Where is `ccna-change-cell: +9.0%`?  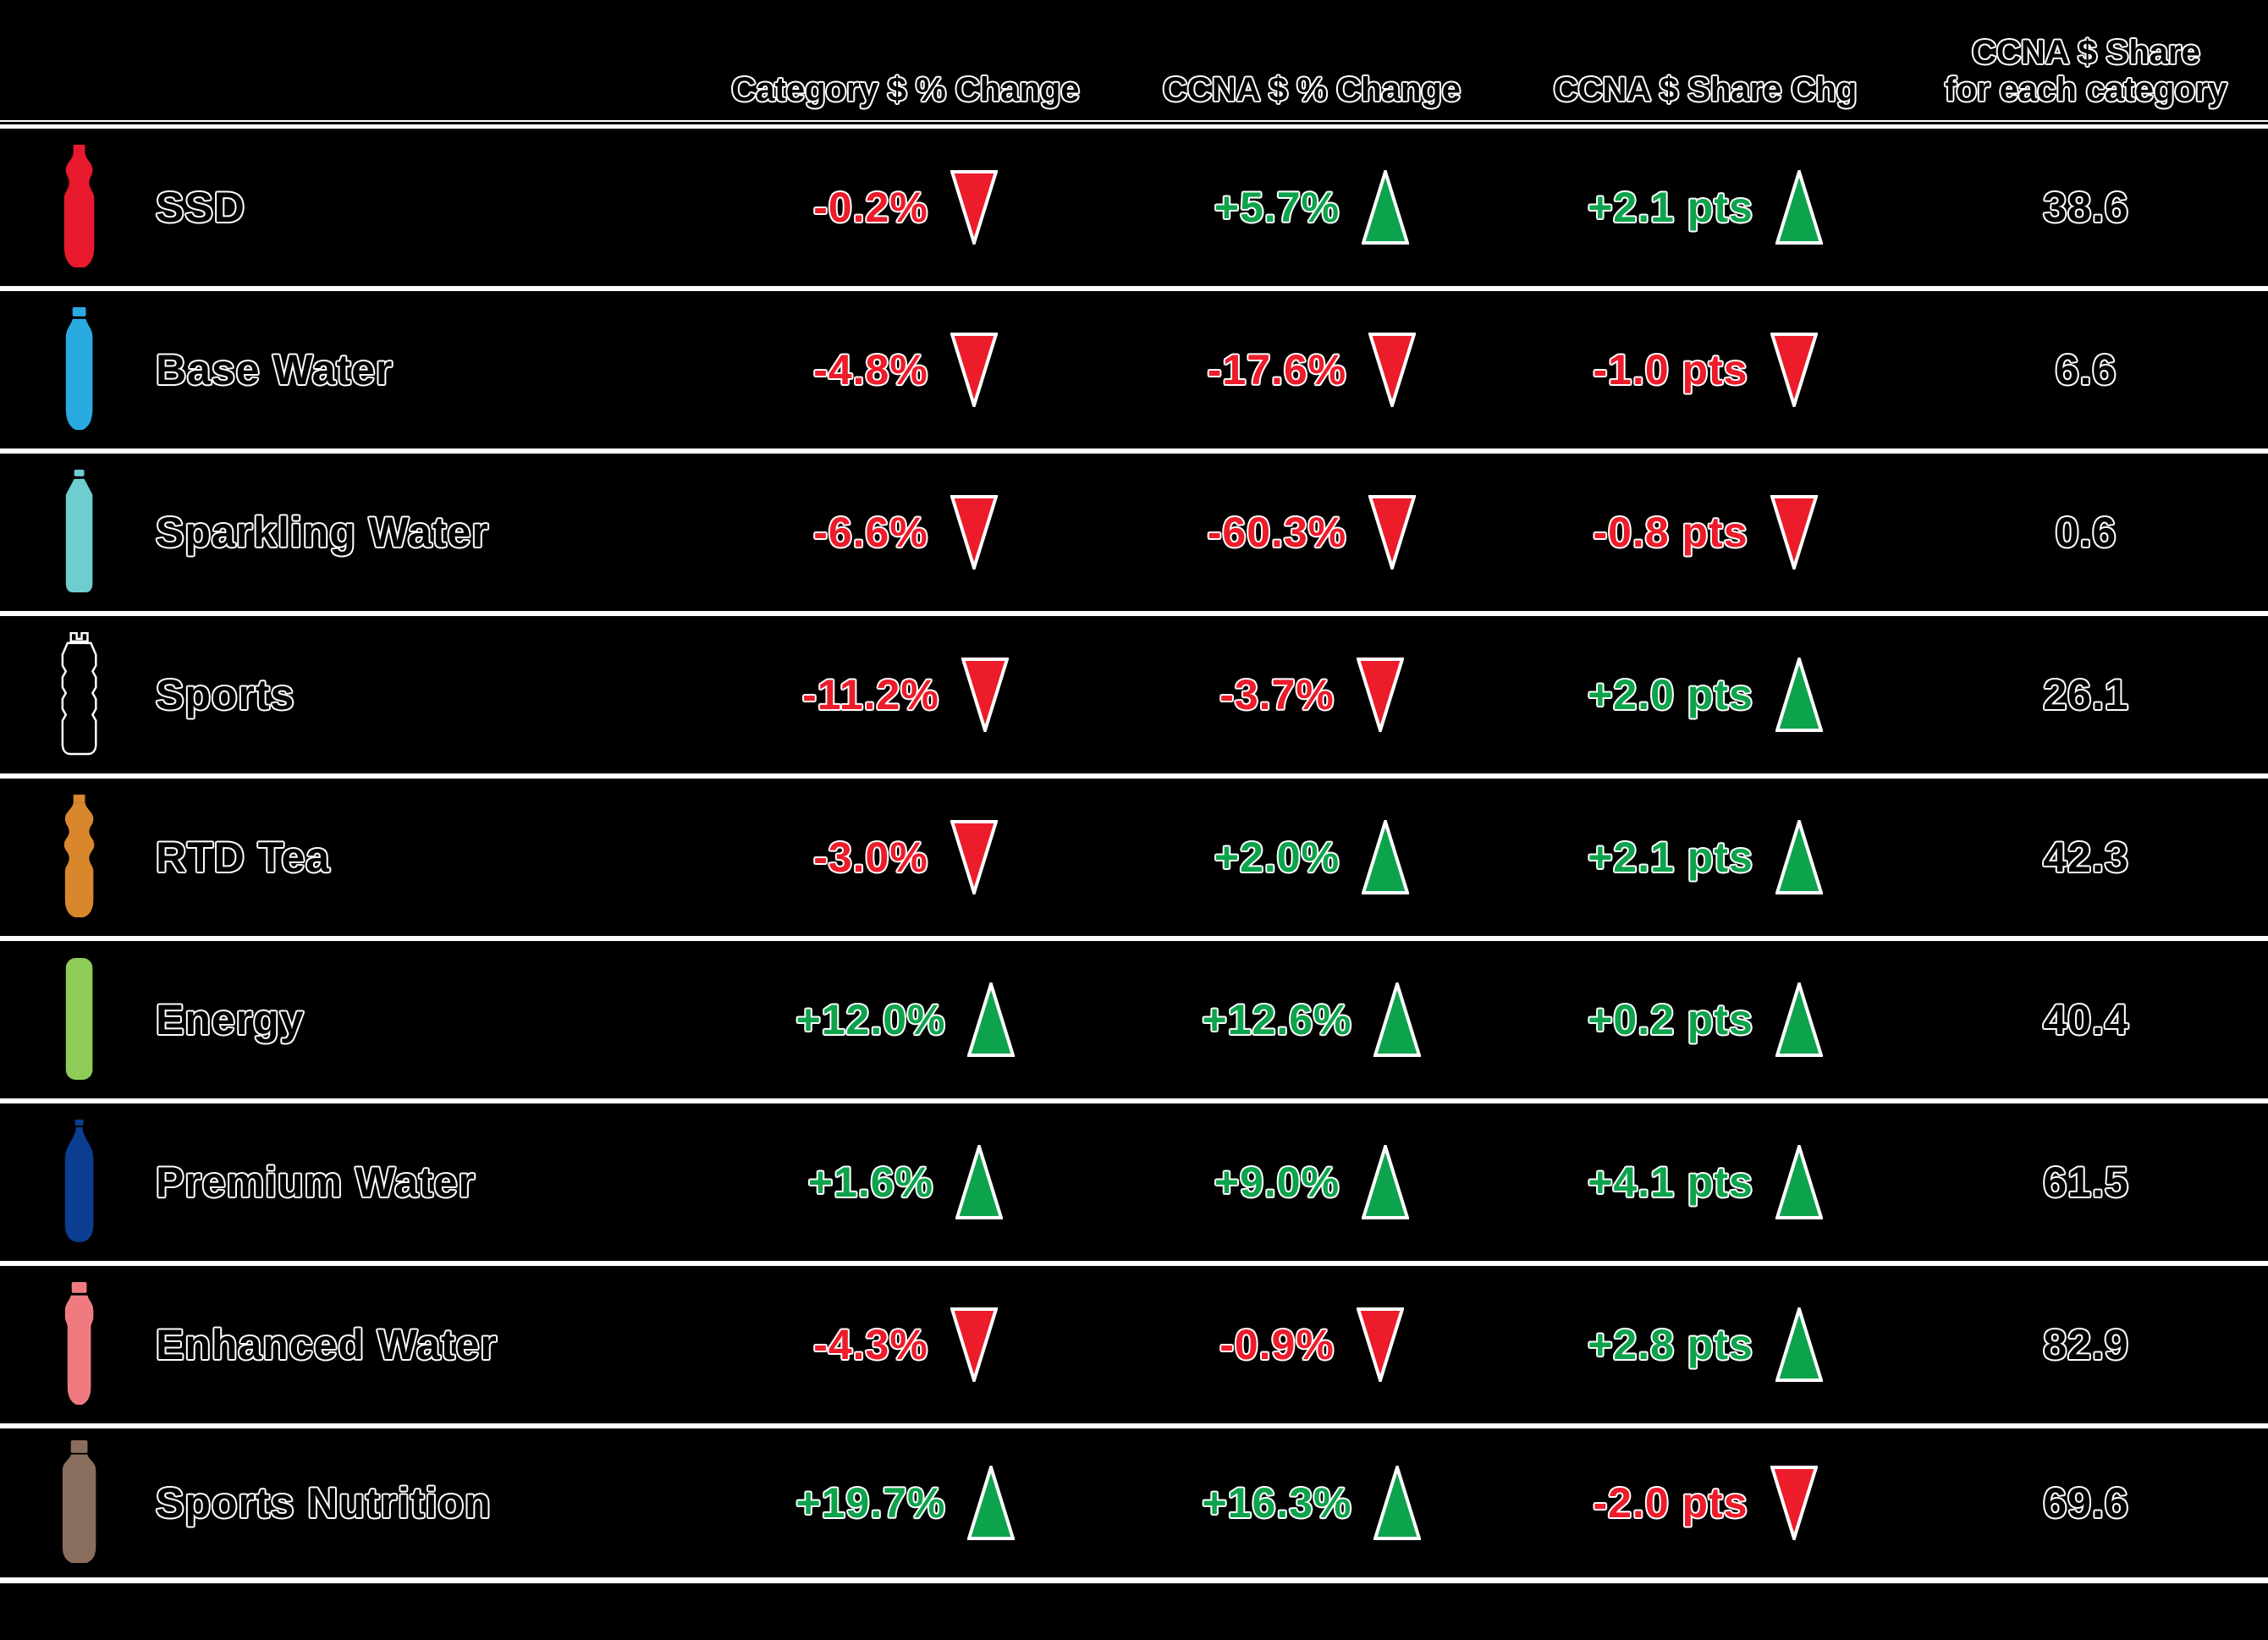 ccna-change-cell: +9.0% is located at coordinates (1311, 1182).